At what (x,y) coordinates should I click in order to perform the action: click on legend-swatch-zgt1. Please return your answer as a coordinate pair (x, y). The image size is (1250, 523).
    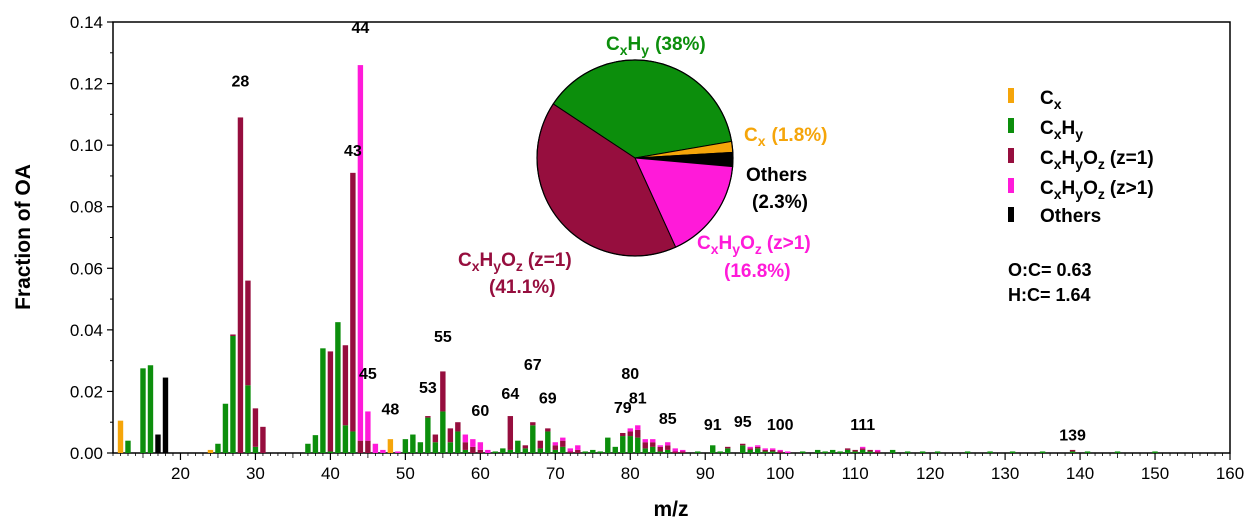
    Looking at the image, I should click on (1011, 185).